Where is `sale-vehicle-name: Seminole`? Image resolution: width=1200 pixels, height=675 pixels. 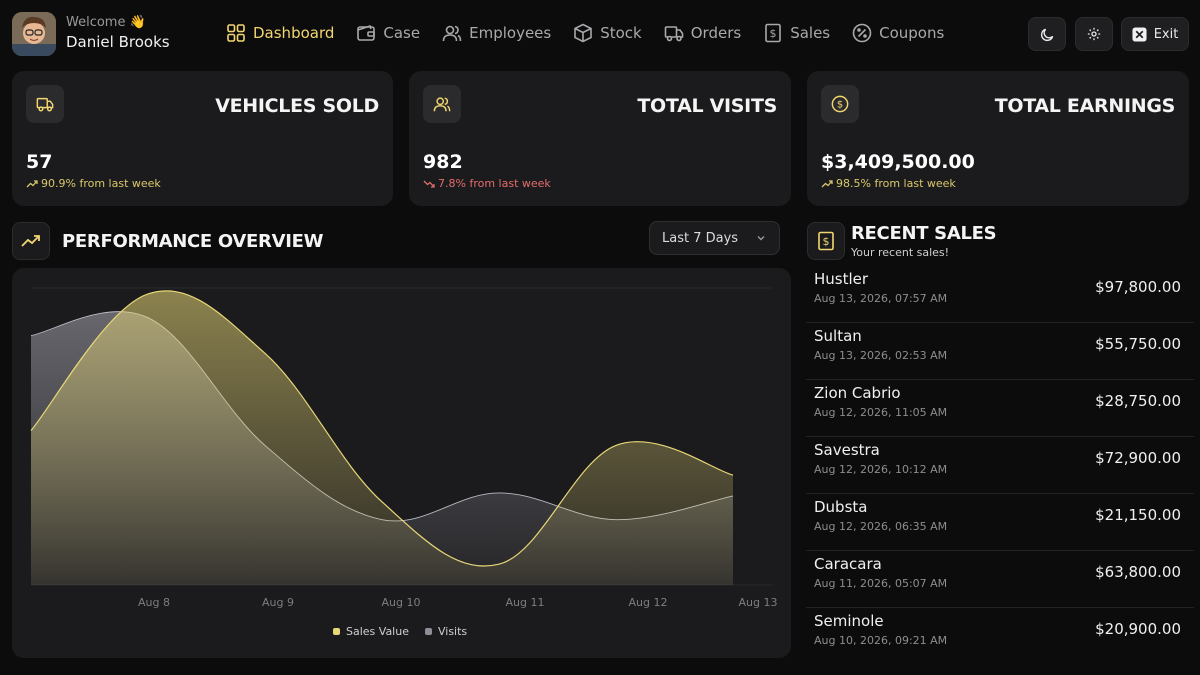
sale-vehicle-name: Seminole is located at coordinates (849, 621).